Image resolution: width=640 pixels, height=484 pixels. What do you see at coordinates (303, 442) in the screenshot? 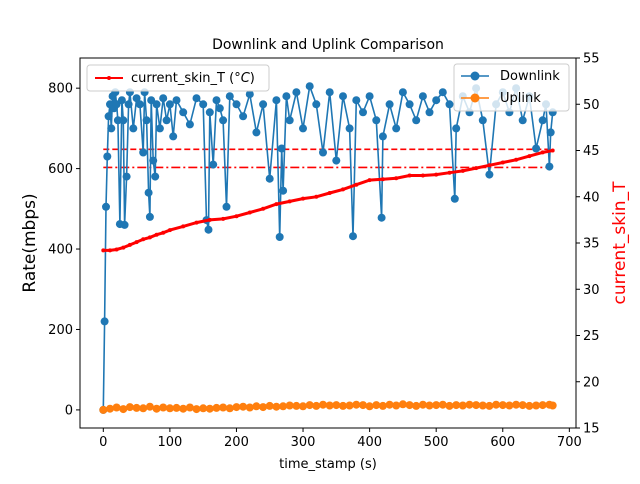
I see `x-tick-label: 300` at bounding box center [303, 442].